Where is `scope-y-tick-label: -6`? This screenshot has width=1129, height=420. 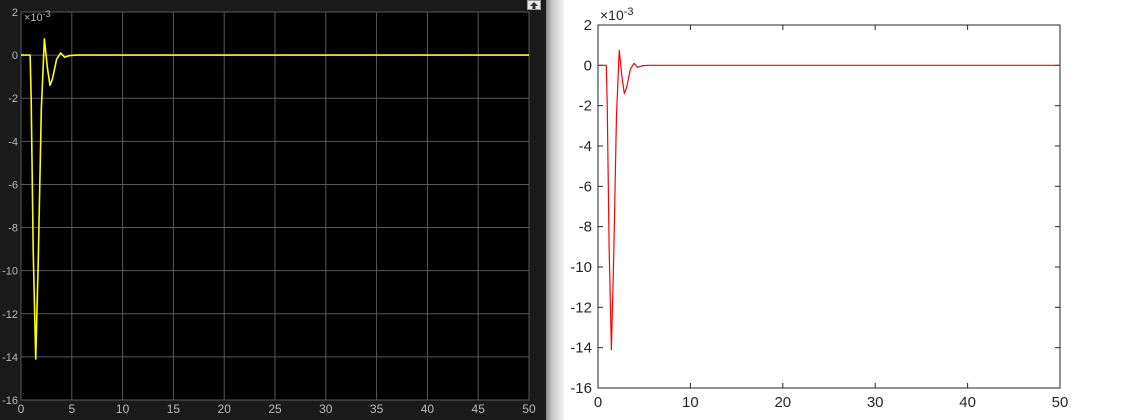
scope-y-tick-label: -6 is located at coordinates (13, 185).